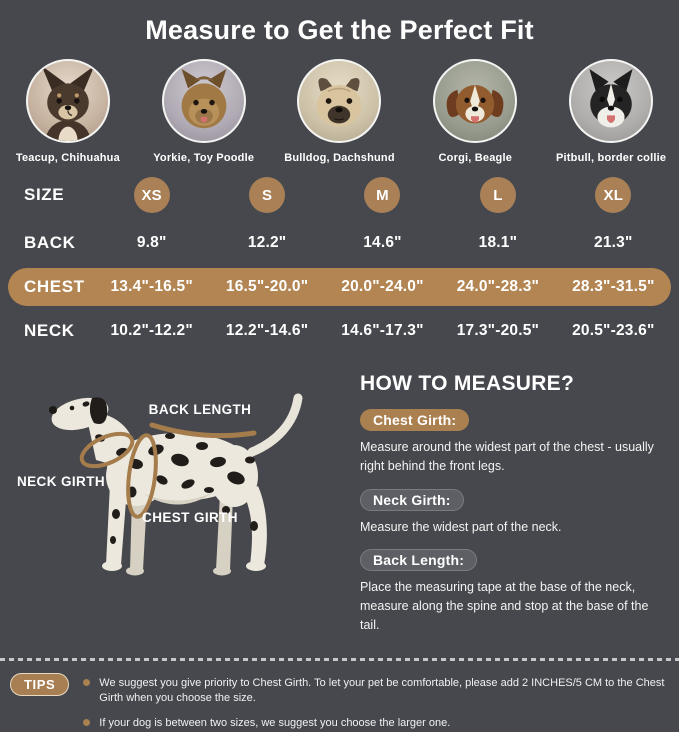  Describe the element at coordinates (200, 409) in the screenshot. I see `diagram-label-back-length: BACK LENGTH` at that location.